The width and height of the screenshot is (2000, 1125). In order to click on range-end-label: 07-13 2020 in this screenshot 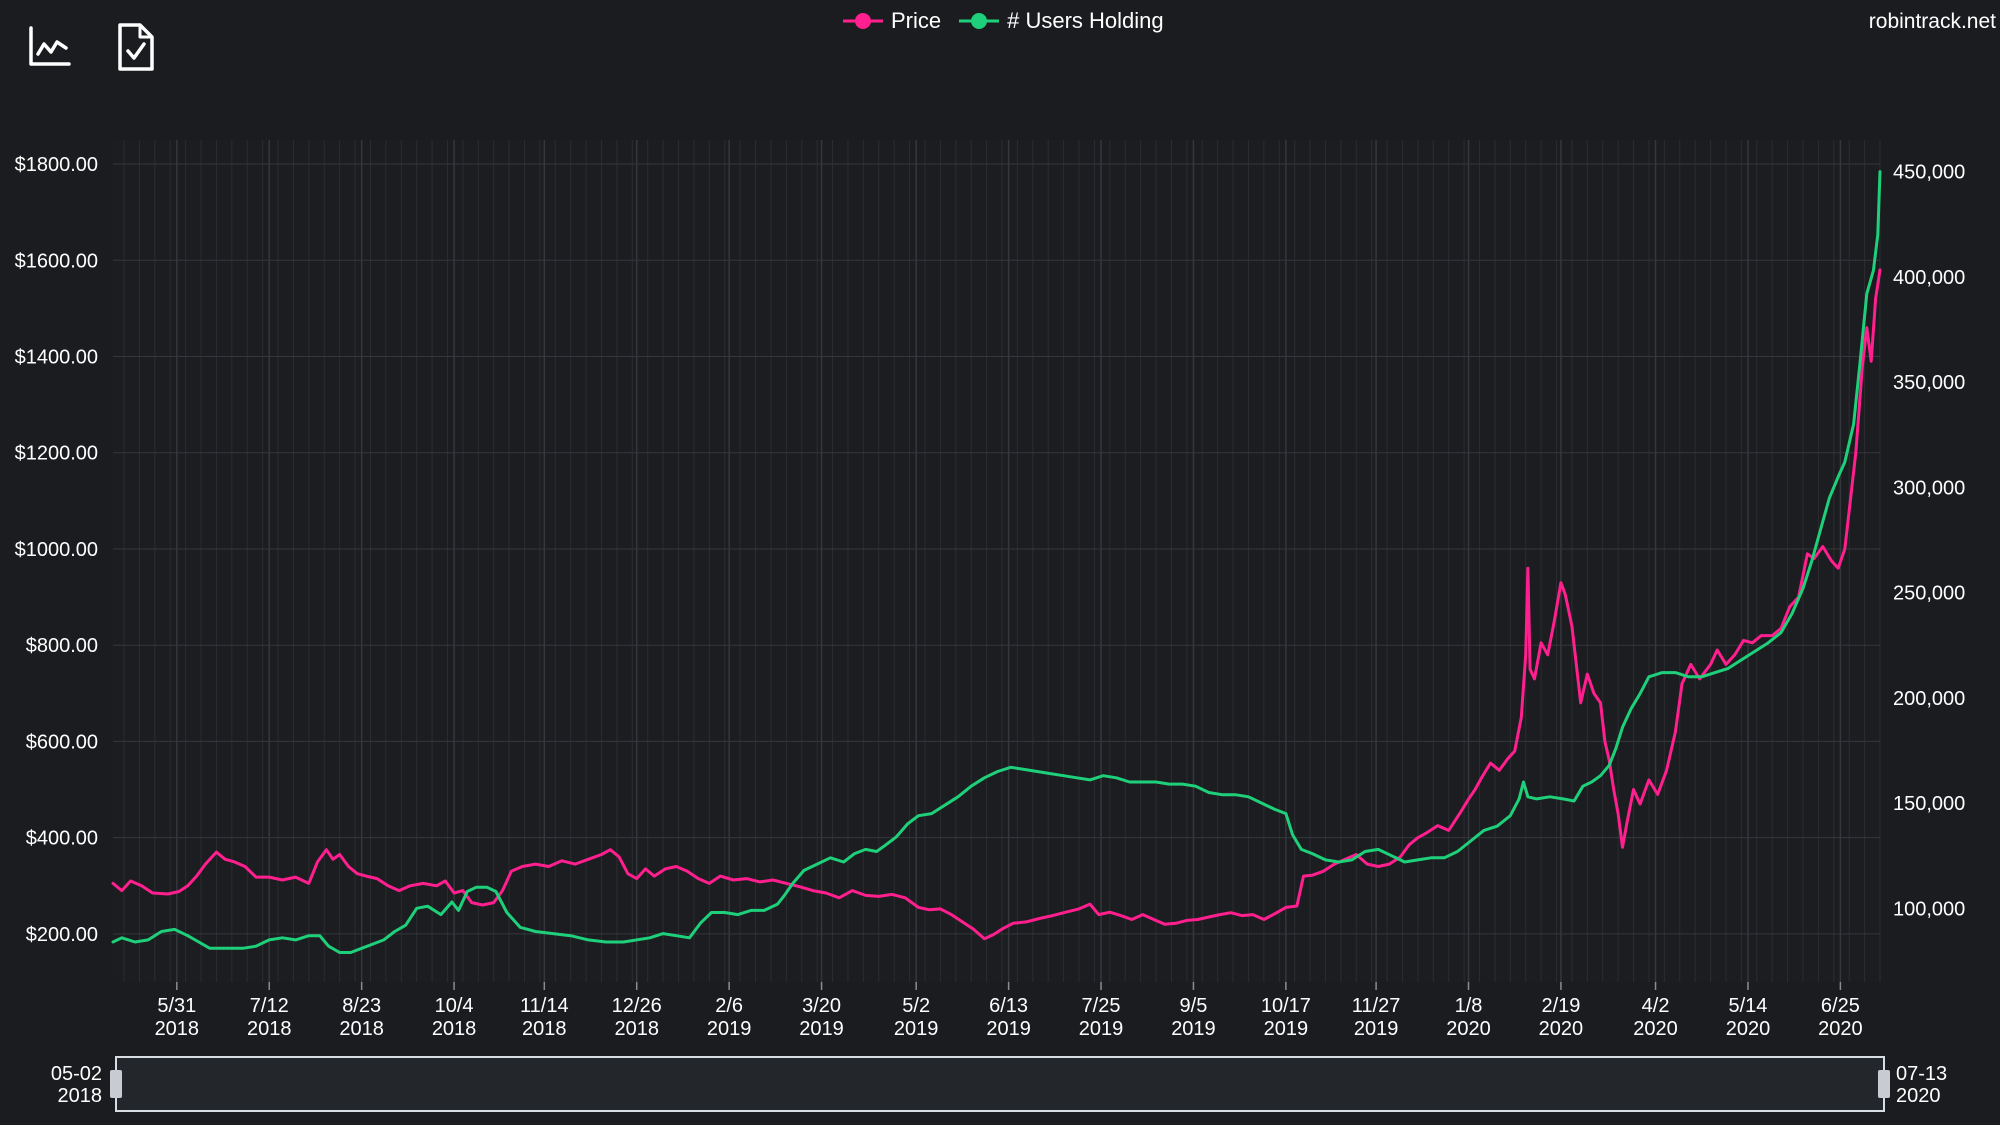, I will do `click(1921, 1085)`.